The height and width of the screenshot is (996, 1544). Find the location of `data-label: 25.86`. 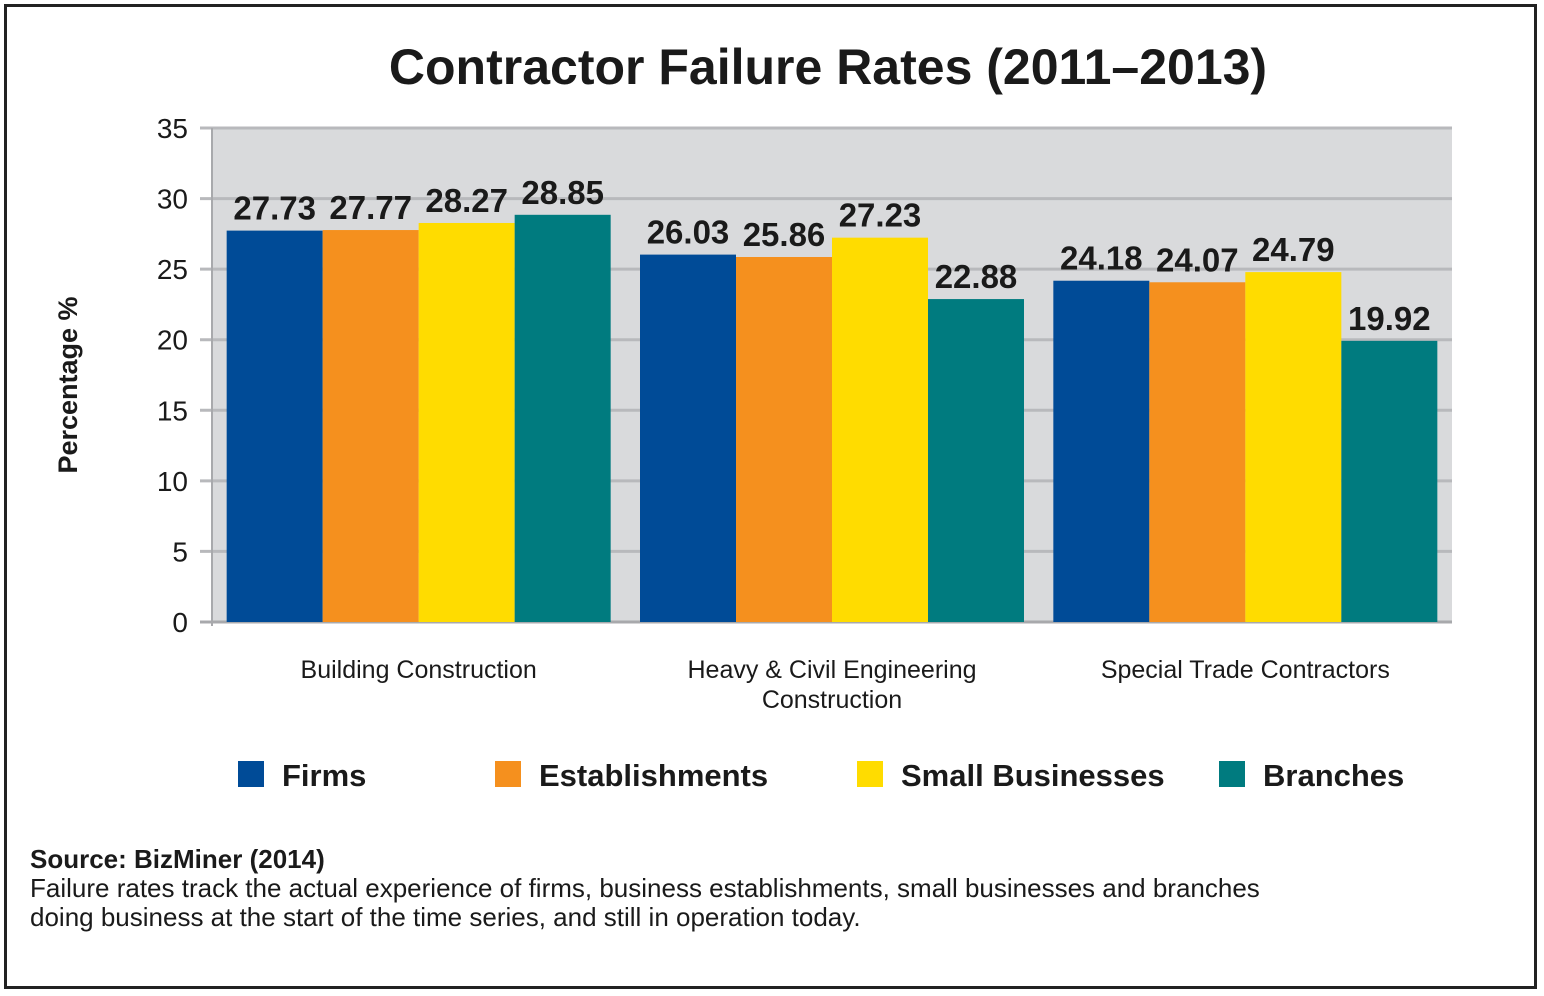

data-label: 25.86 is located at coordinates (784, 234).